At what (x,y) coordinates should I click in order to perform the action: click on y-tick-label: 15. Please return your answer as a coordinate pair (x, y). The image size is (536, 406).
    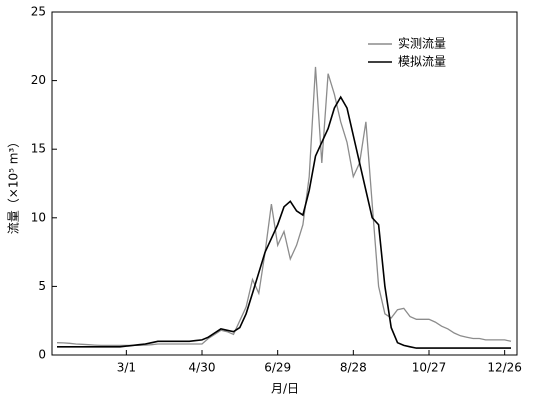
    Looking at the image, I should click on (38, 149).